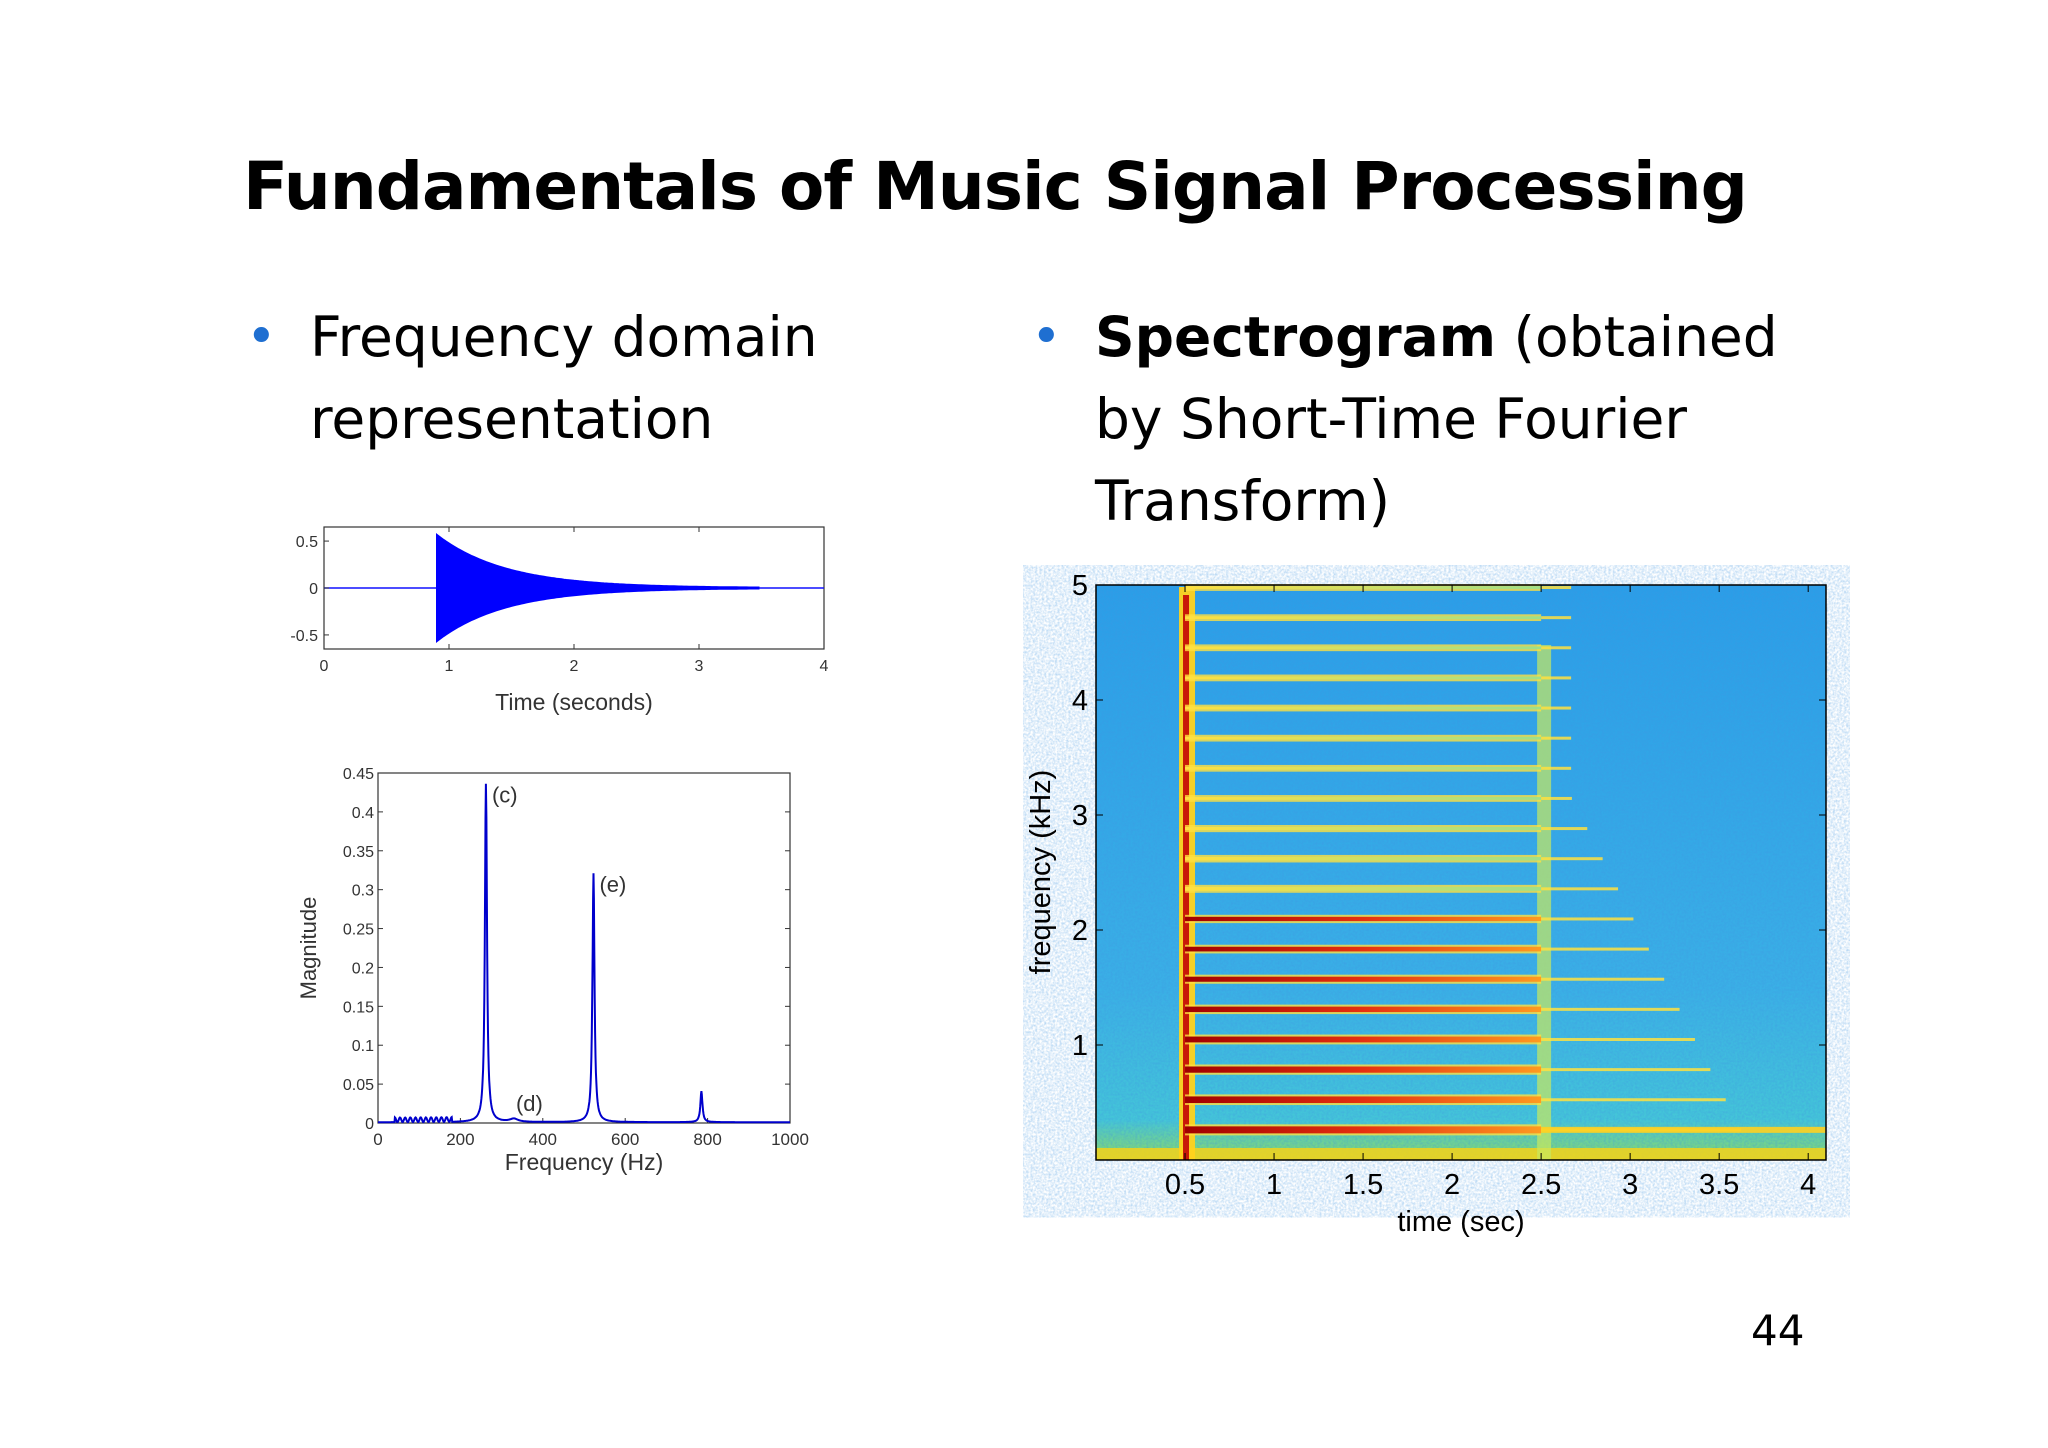  I want to click on x-tick-labels: 0 200 400 600 800 1000, so click(591, 1133).